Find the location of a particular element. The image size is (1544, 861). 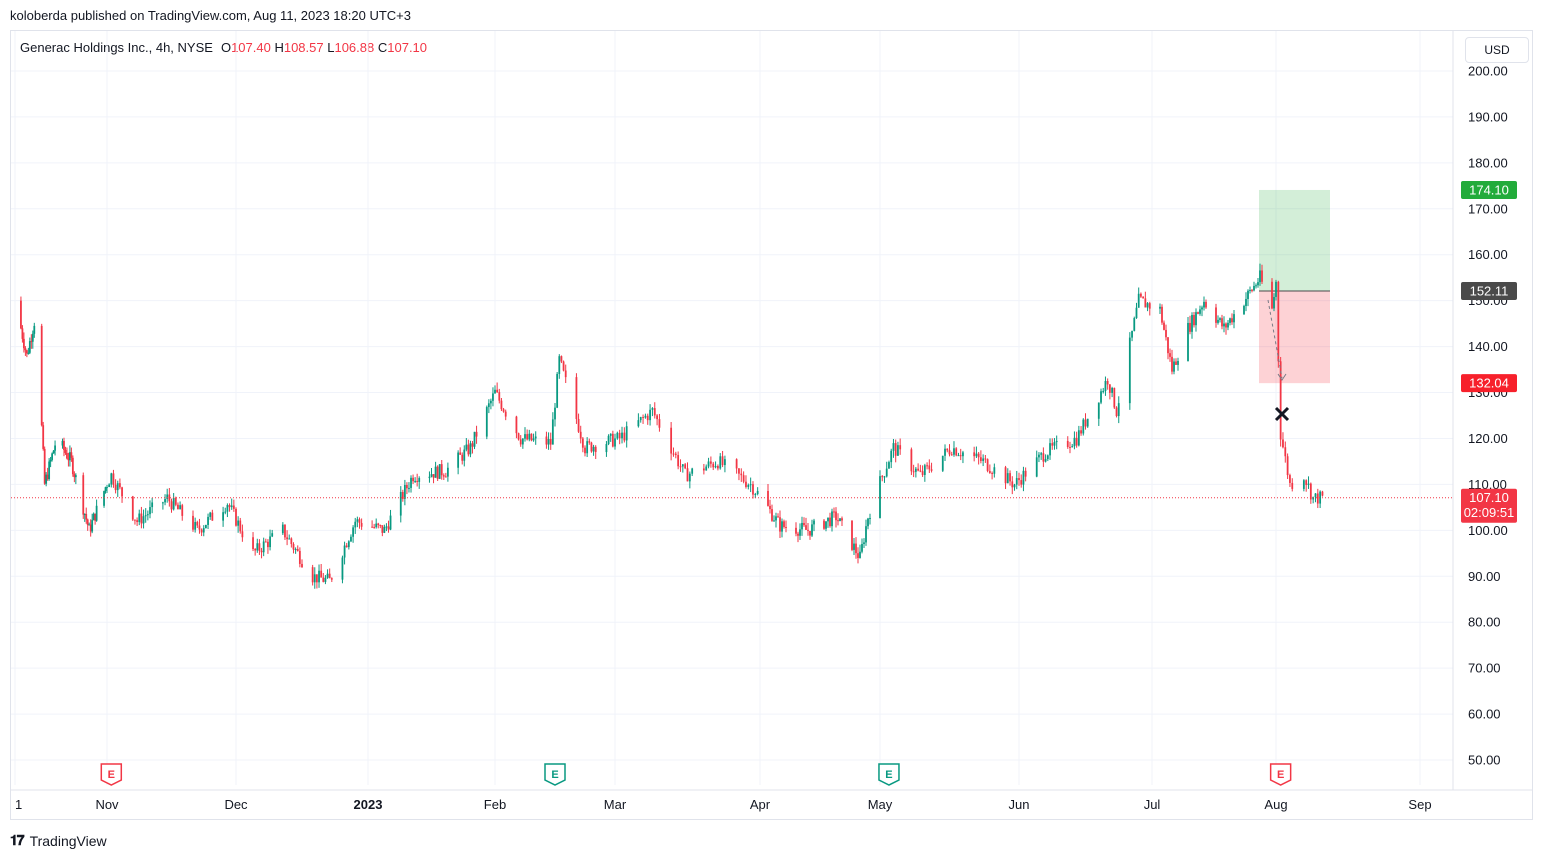

close-label: C is located at coordinates (382, 47).